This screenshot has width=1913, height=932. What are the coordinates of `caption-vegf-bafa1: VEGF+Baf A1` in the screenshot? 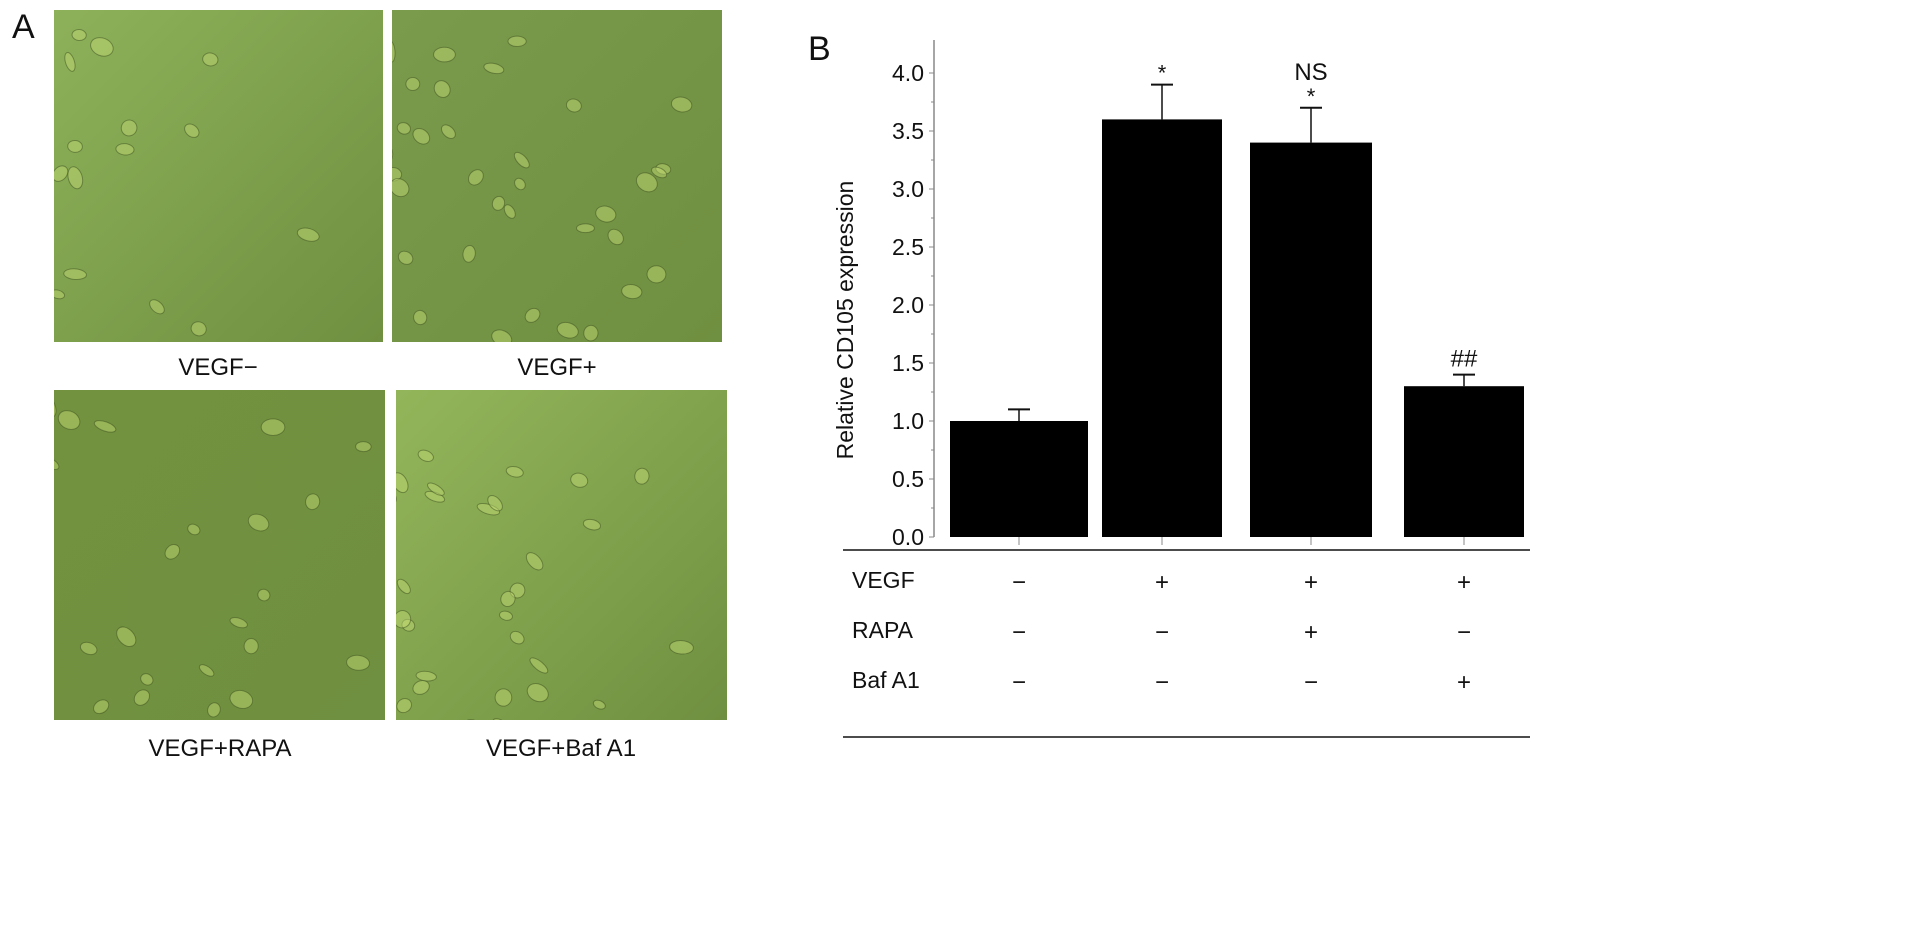 It's located at (561, 748).